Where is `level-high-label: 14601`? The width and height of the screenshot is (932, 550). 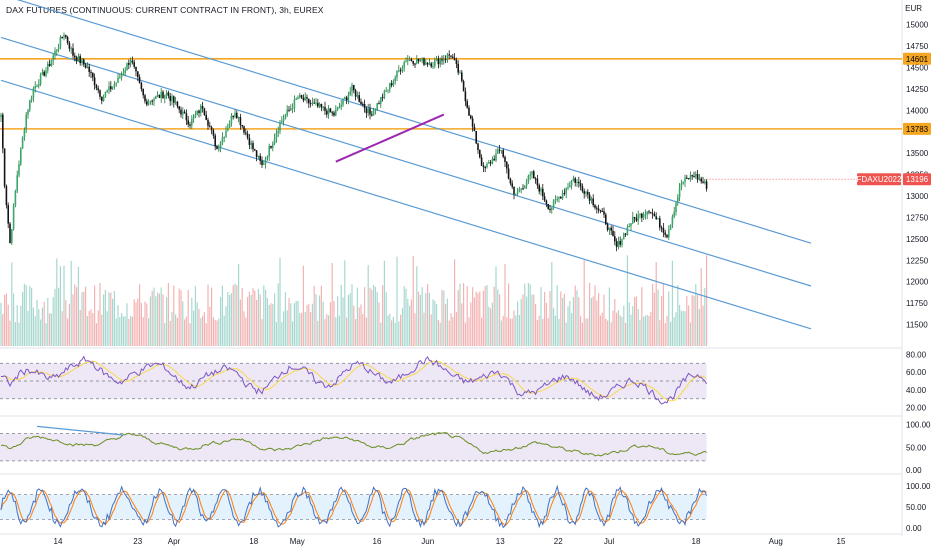 level-high-label: 14601 is located at coordinates (917, 58).